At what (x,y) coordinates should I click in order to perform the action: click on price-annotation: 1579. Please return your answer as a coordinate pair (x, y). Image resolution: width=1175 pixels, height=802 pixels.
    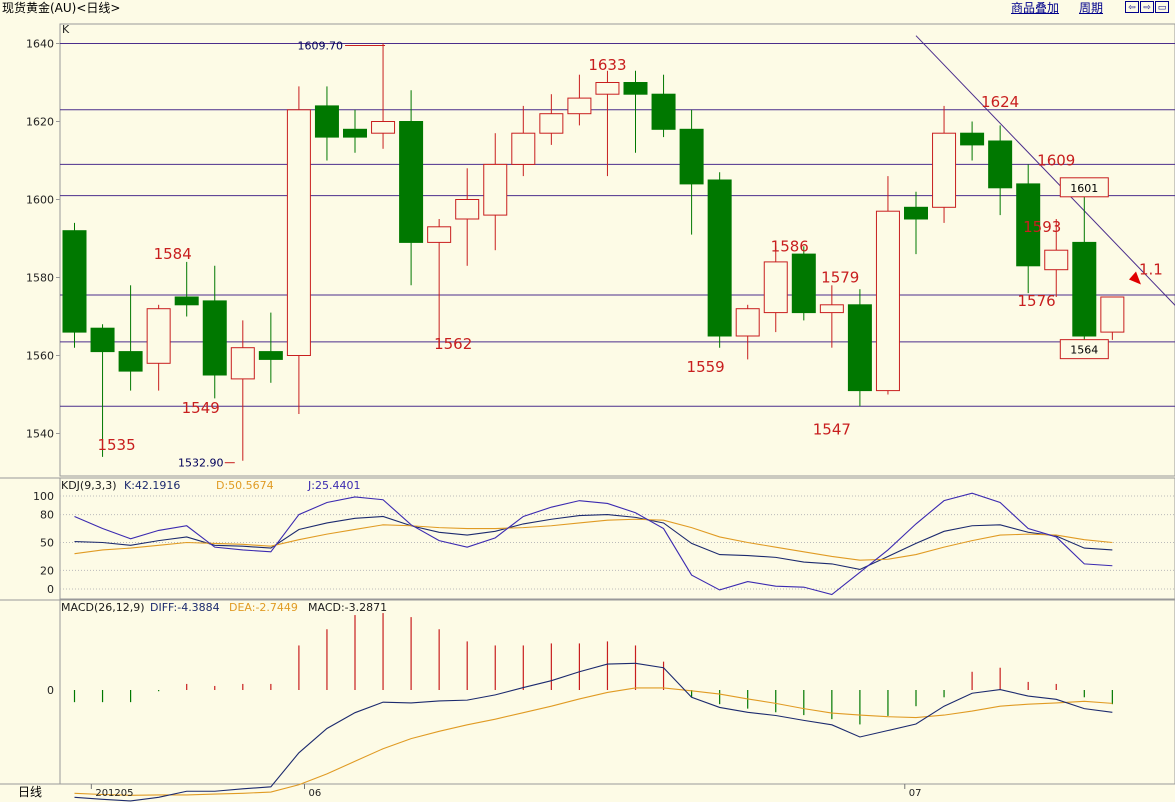
    Looking at the image, I should click on (840, 278).